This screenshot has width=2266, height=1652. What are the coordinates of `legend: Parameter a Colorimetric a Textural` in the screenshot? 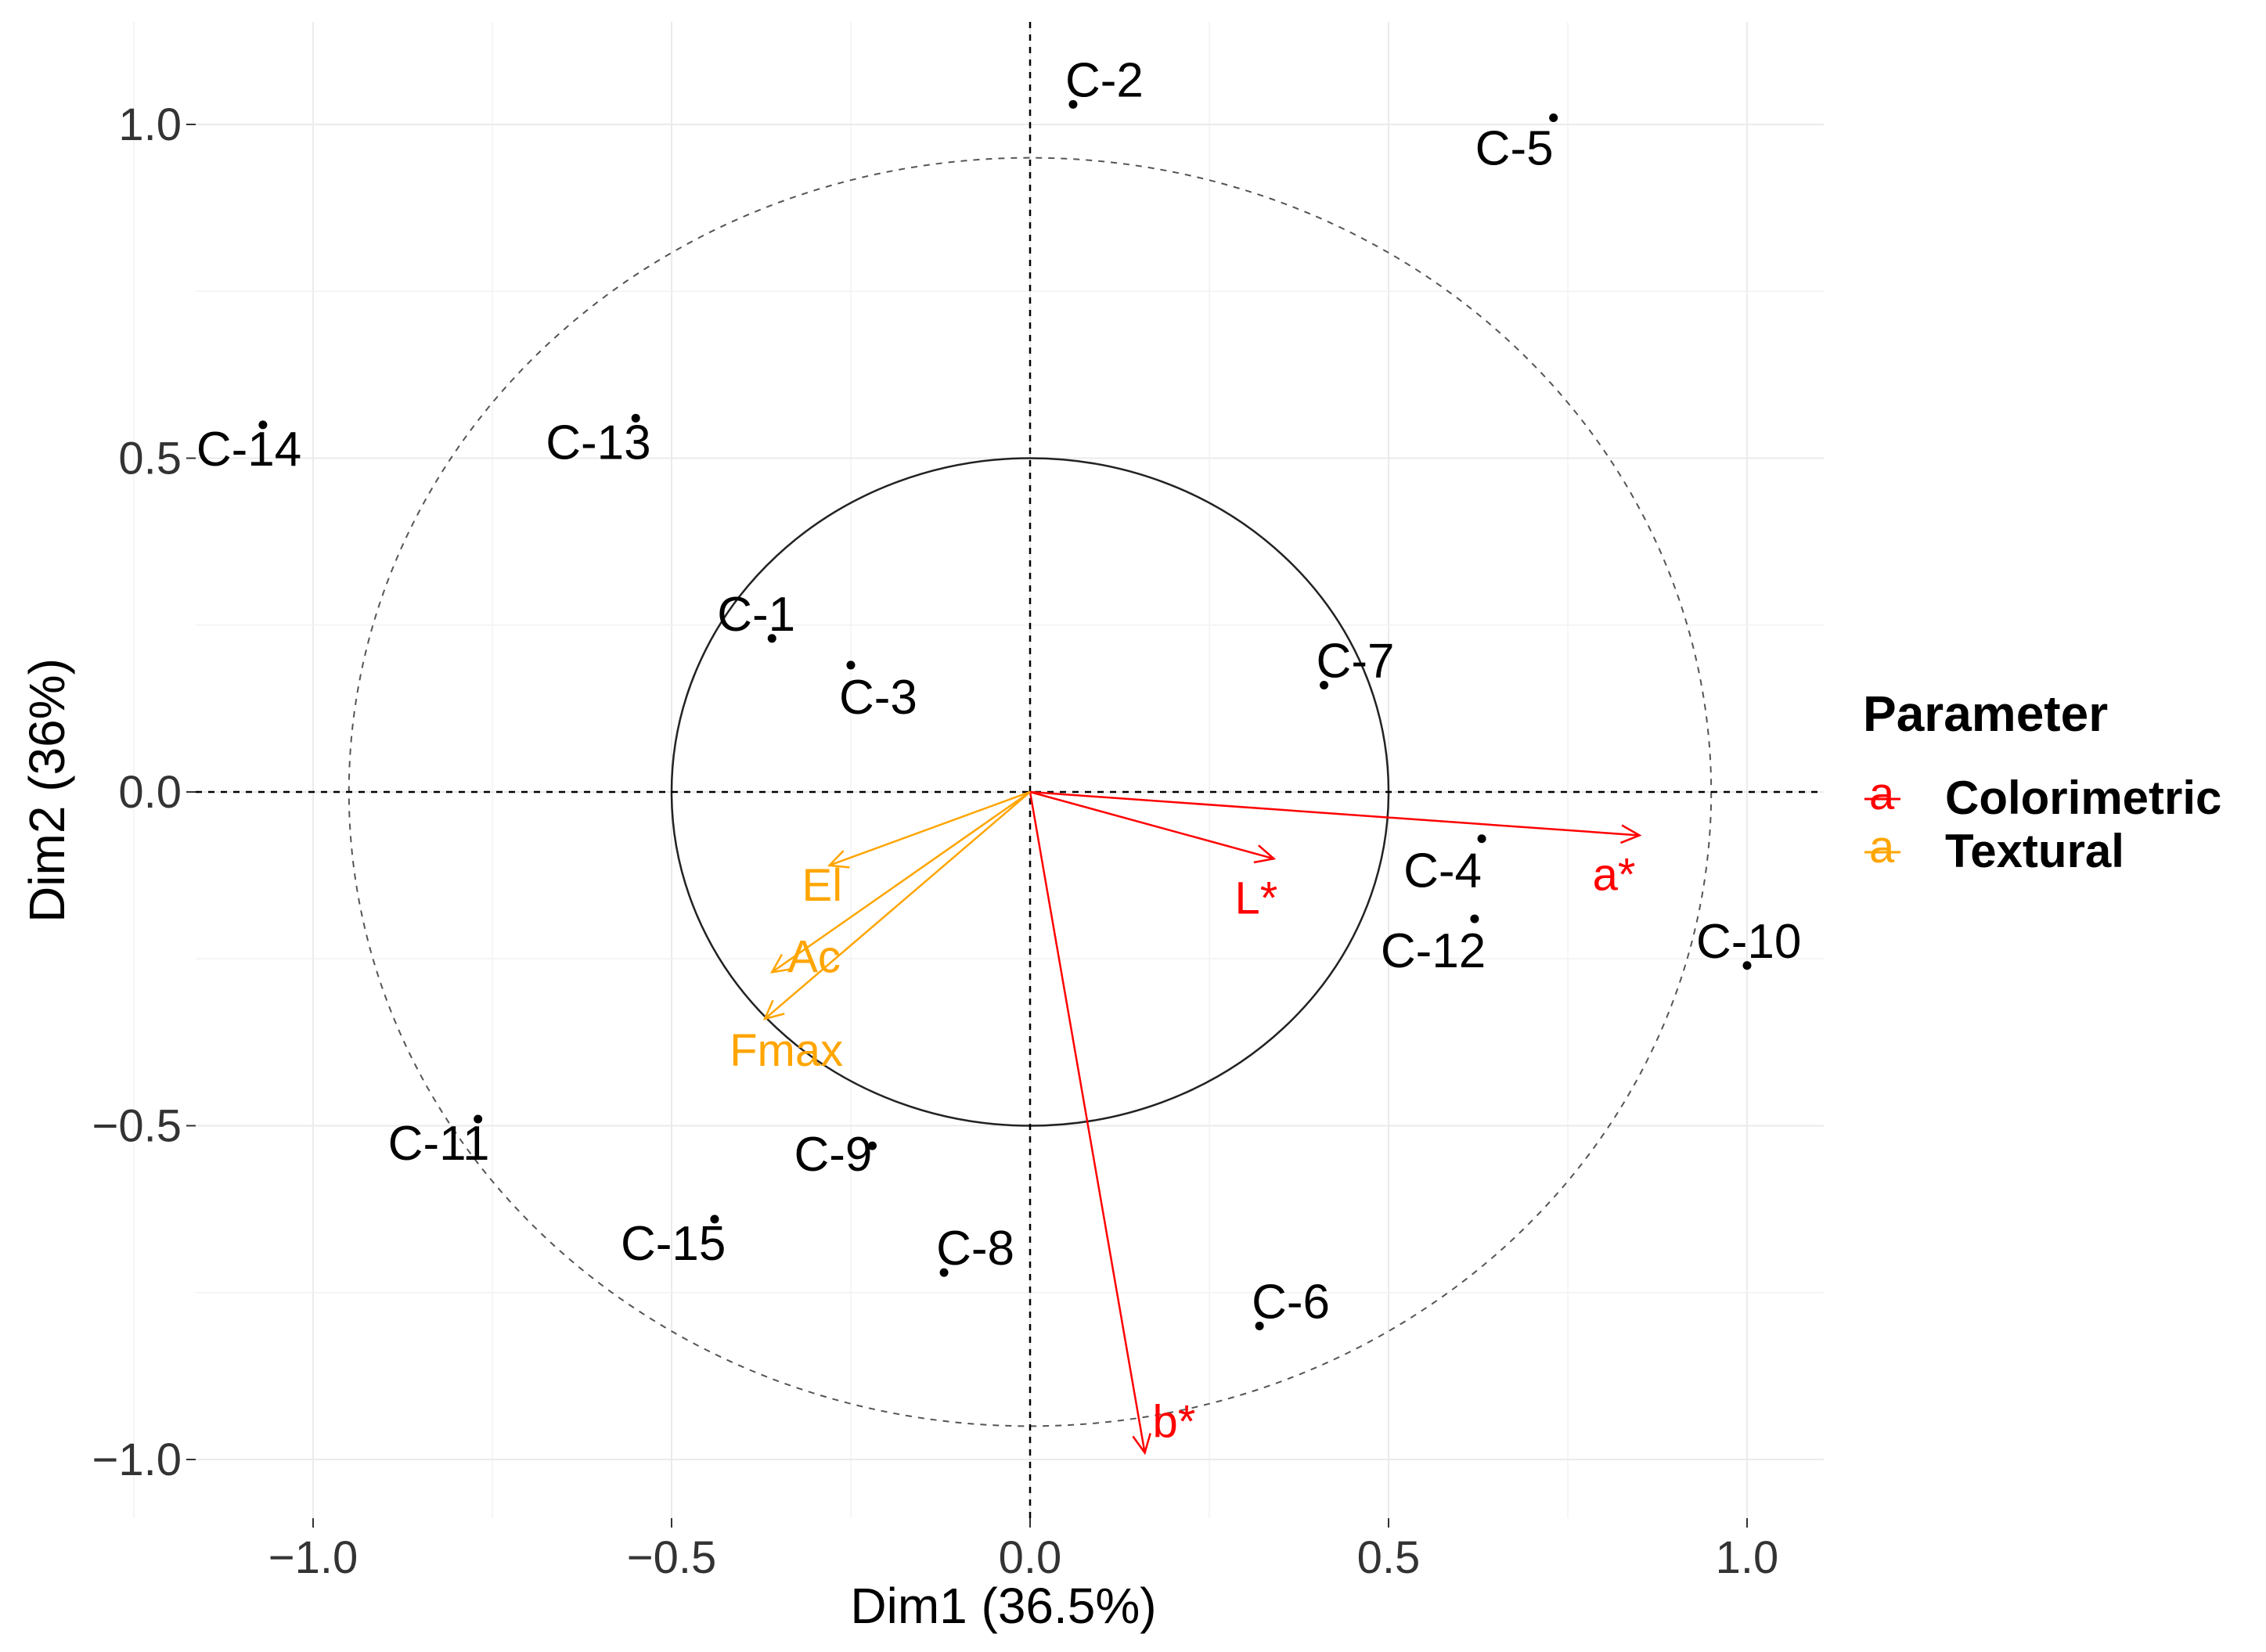 It's located at (2042, 781).